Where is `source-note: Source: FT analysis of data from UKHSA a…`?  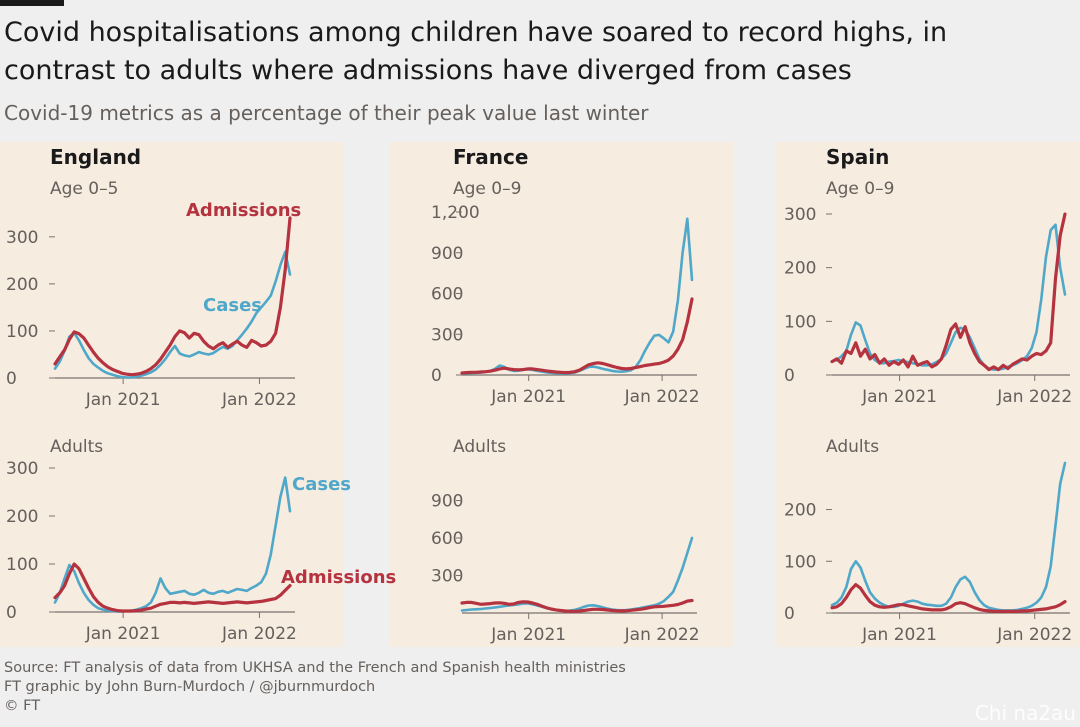
source-note: Source: FT analysis of data from UKHSA a… is located at coordinates (315, 668).